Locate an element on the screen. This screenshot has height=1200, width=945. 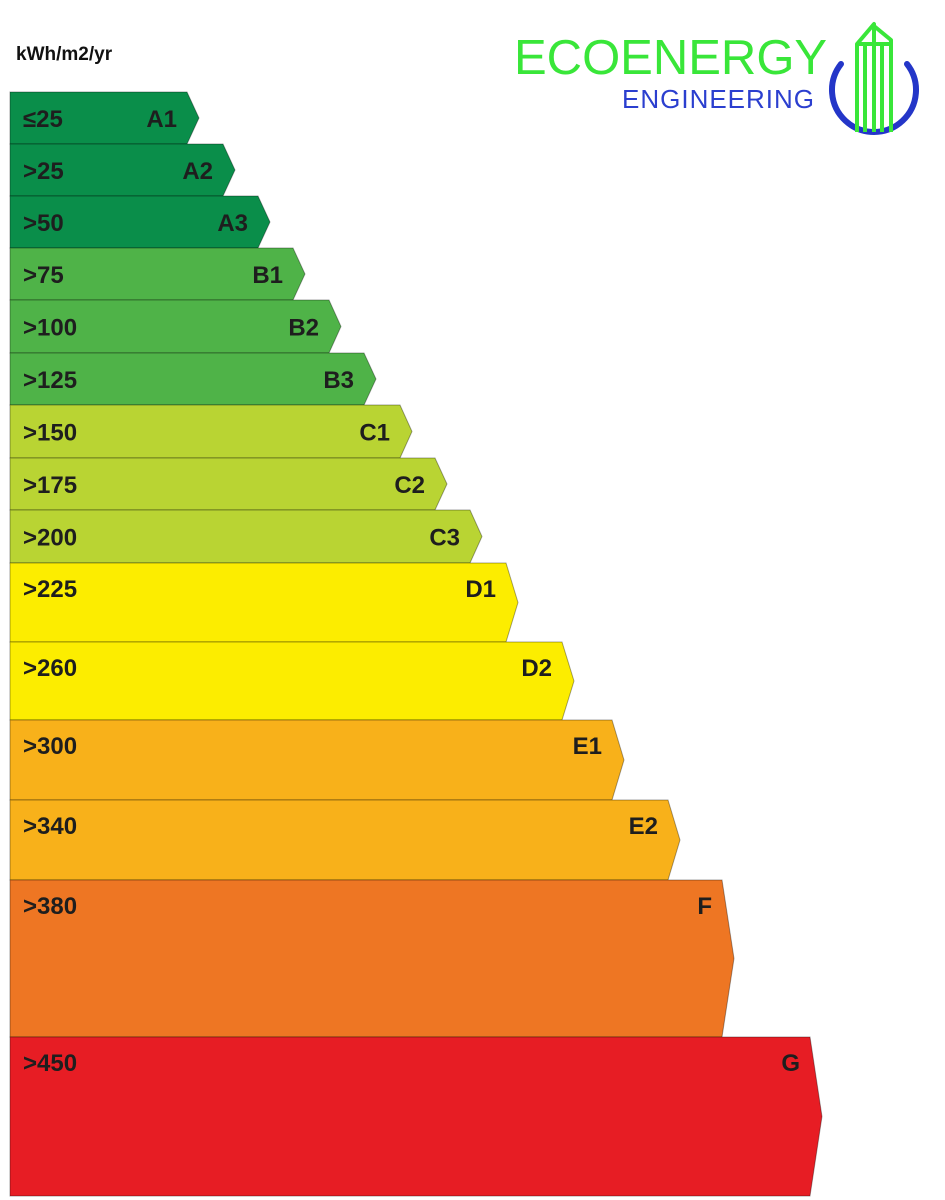
rating-bar-e1 is located at coordinates (317, 760).